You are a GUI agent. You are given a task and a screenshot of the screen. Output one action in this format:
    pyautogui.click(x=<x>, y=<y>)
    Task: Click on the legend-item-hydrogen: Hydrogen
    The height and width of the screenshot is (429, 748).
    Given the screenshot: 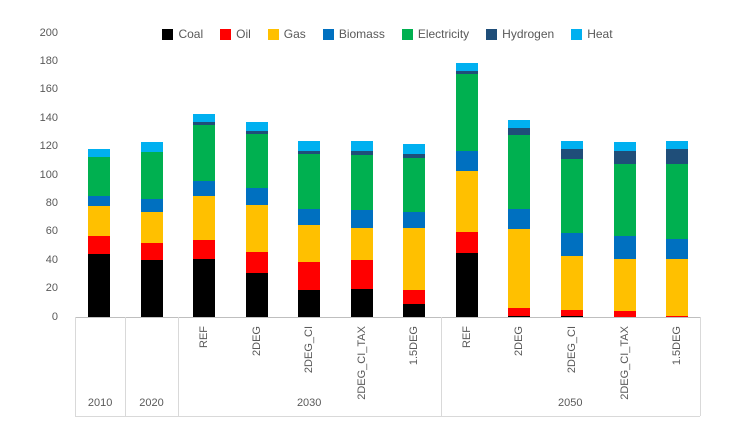 What is the action you would take?
    pyautogui.click(x=520, y=34)
    